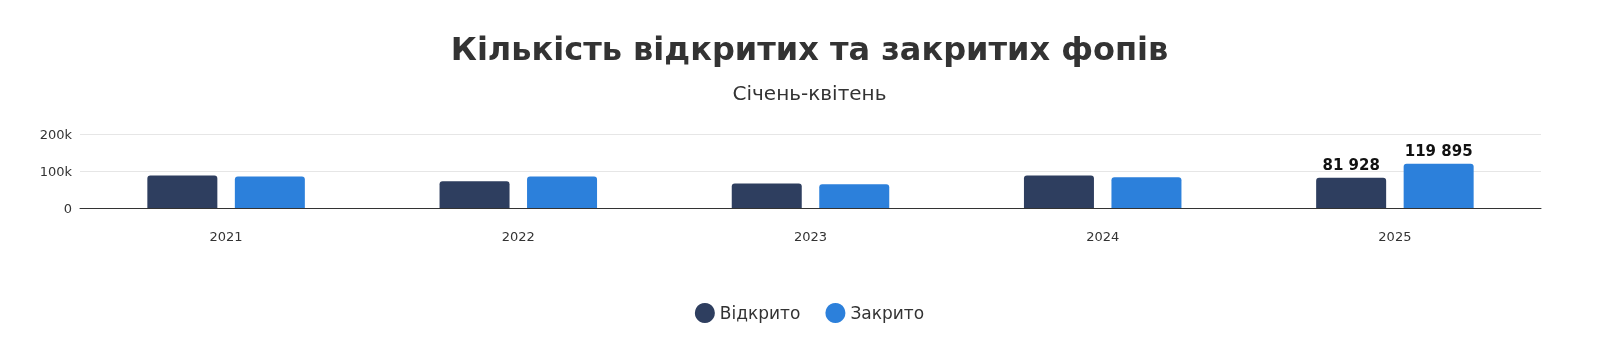  I want to click on legend-label: Закрито, so click(887, 313).